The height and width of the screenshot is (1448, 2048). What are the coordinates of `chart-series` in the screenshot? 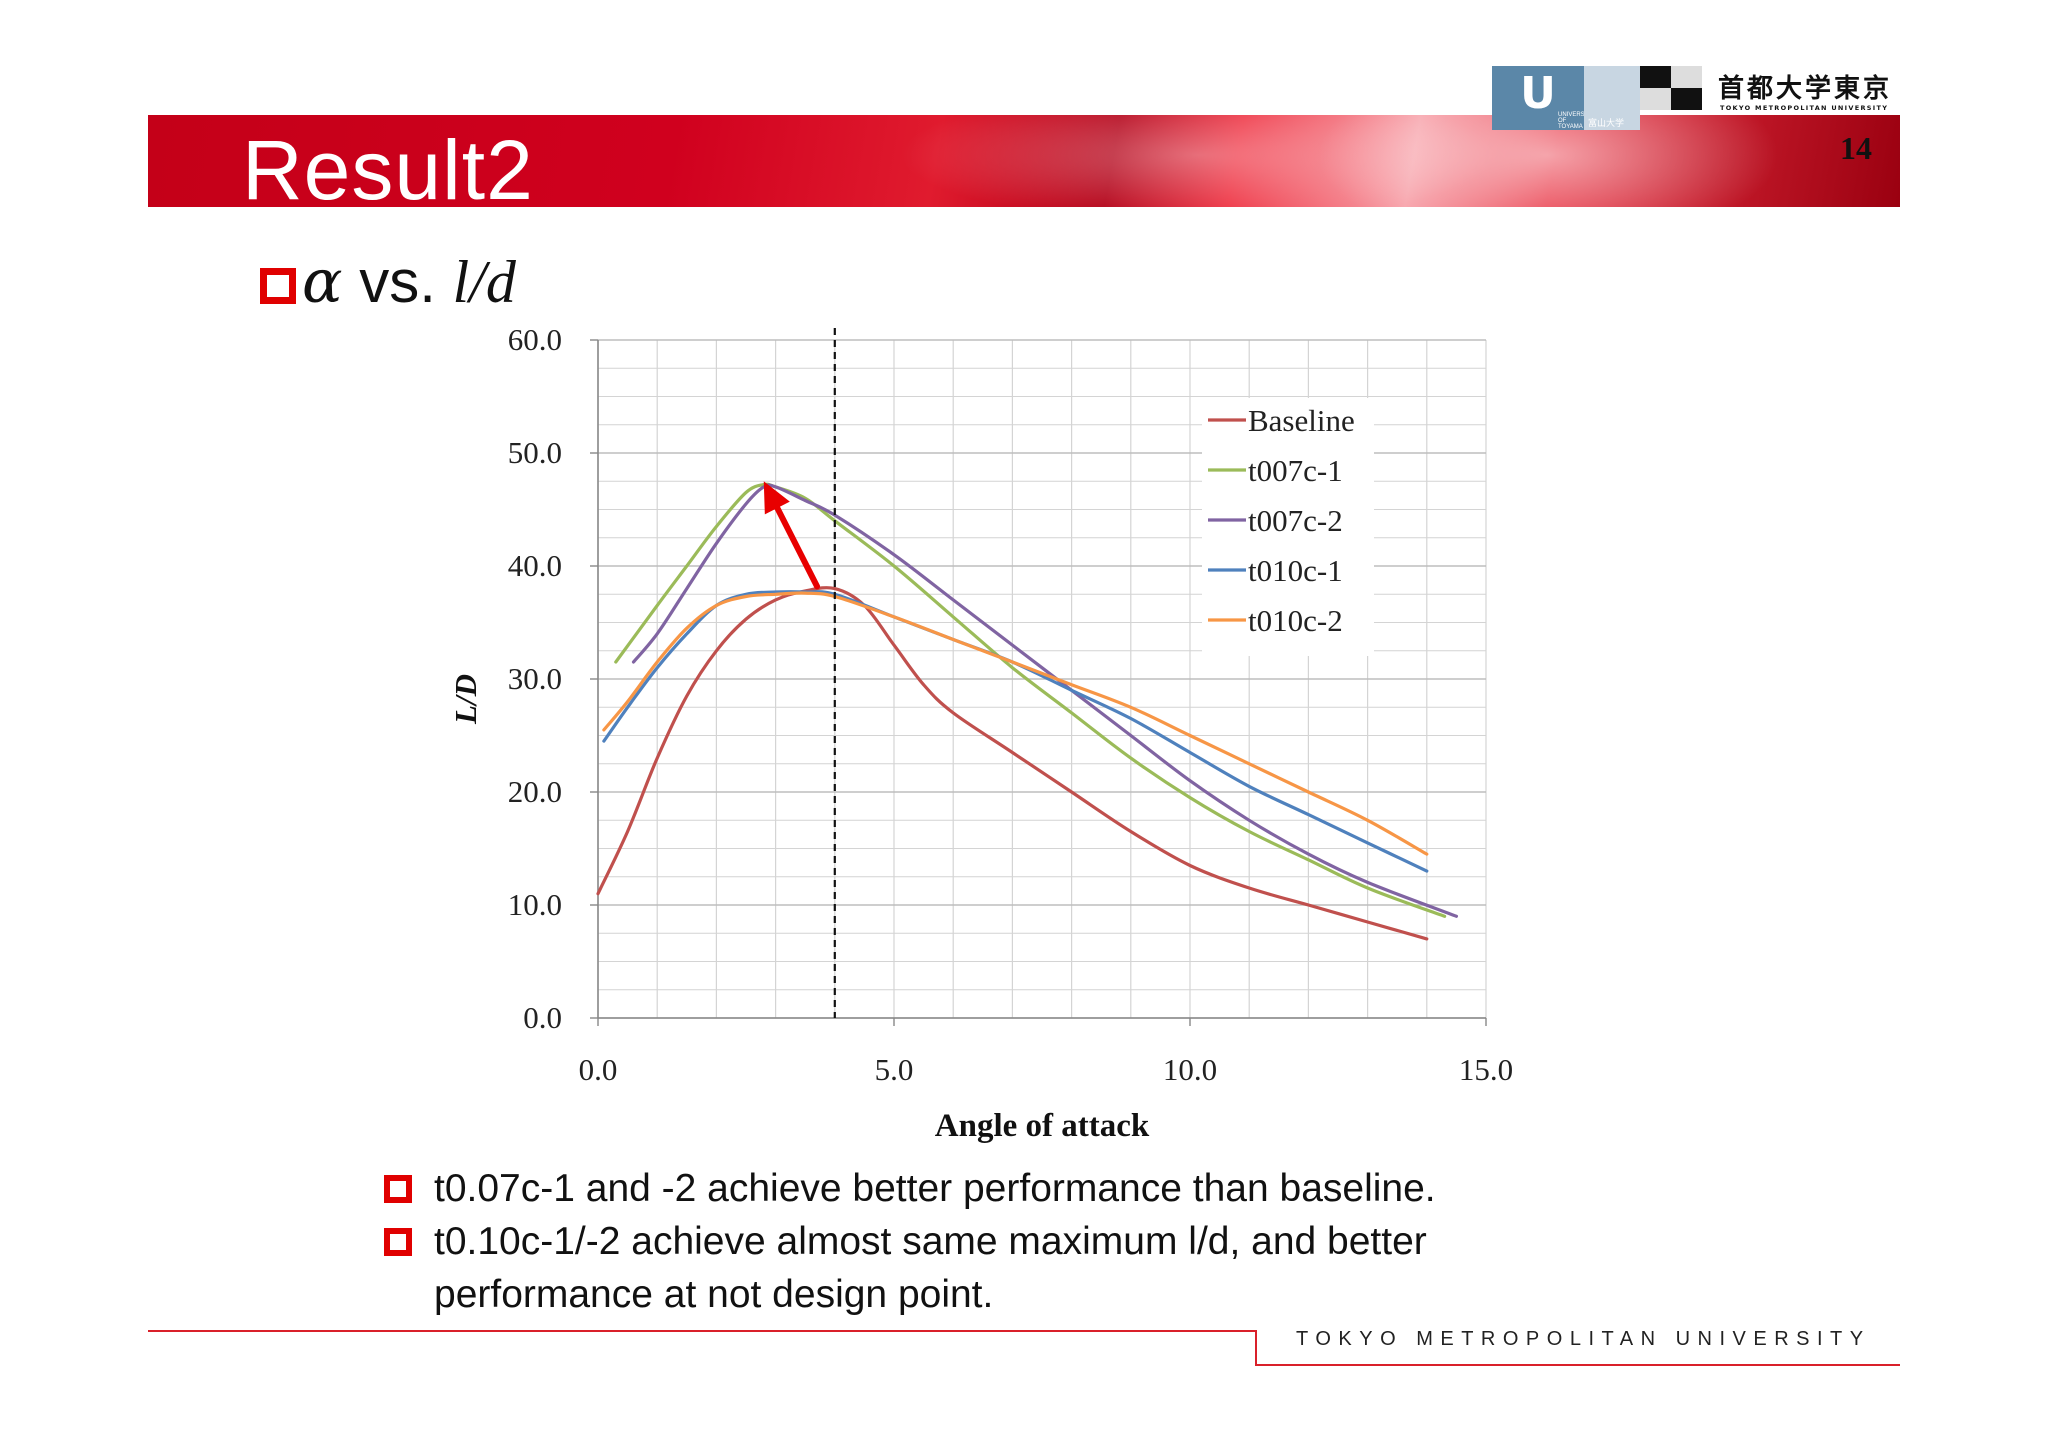 It's located at (1027, 711).